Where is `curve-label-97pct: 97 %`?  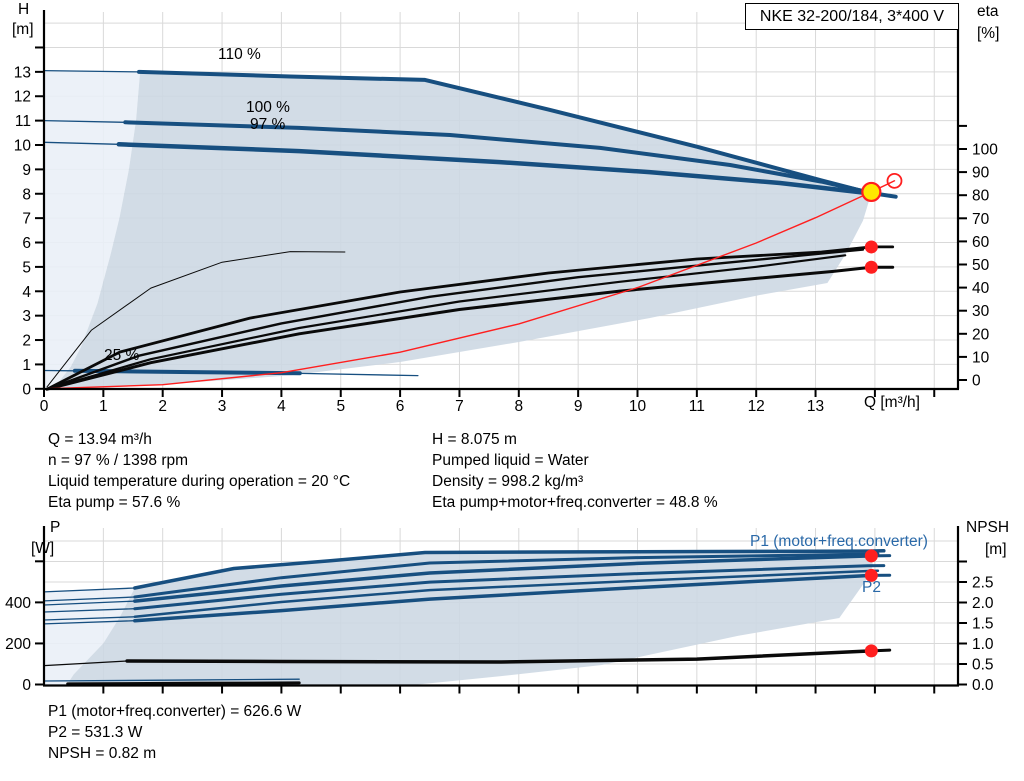 curve-label-97pct: 97 % is located at coordinates (268, 124).